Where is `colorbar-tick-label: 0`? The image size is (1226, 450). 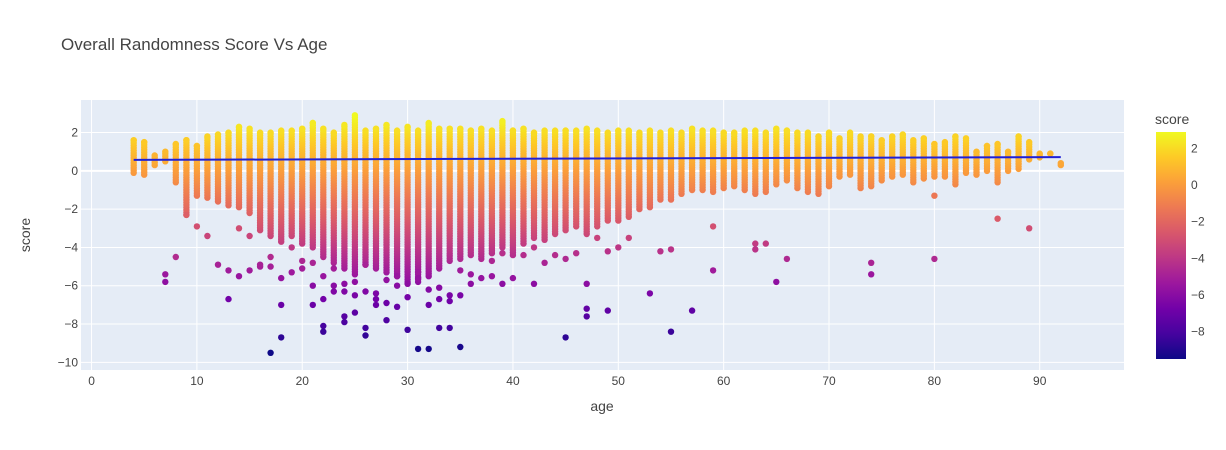
colorbar-tick-label: 0 is located at coordinates (1194, 185).